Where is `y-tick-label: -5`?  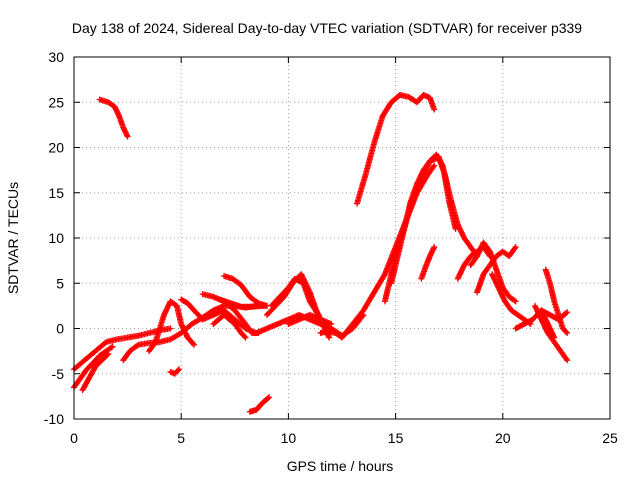 y-tick-label: -5 is located at coordinates (58, 374).